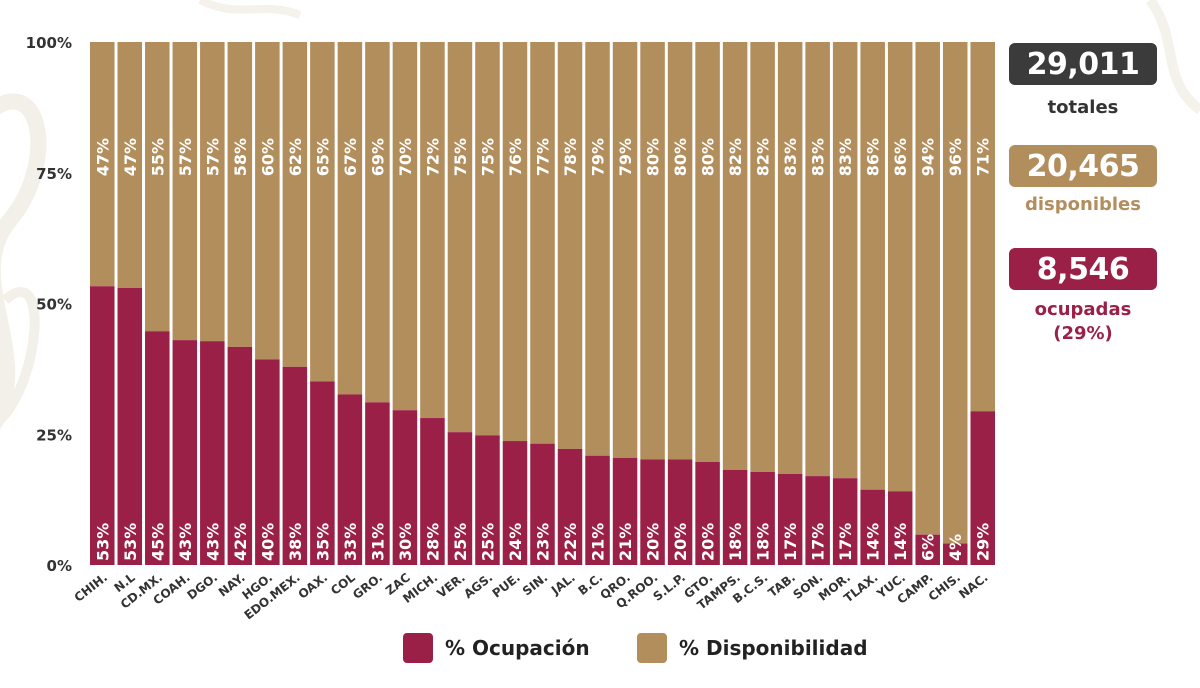  What do you see at coordinates (432, 157) in the screenshot?
I see `bar-label-disponibilidad: 72%` at bounding box center [432, 157].